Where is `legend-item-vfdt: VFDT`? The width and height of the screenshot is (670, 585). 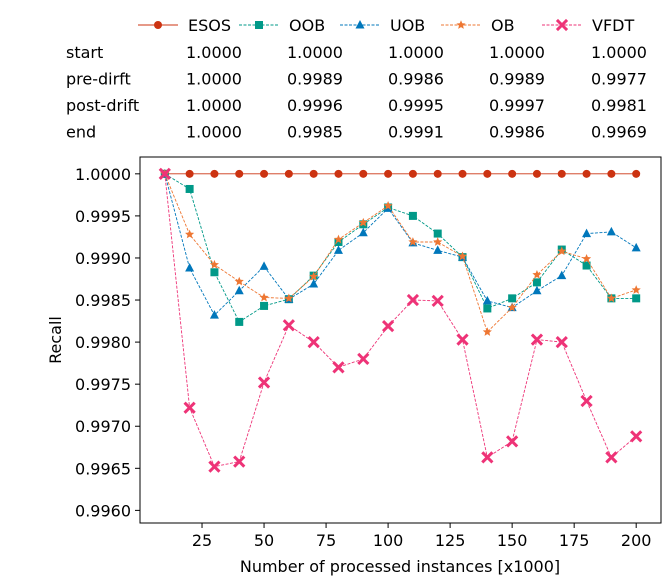 legend-item-vfdt: VFDT is located at coordinates (588, 25).